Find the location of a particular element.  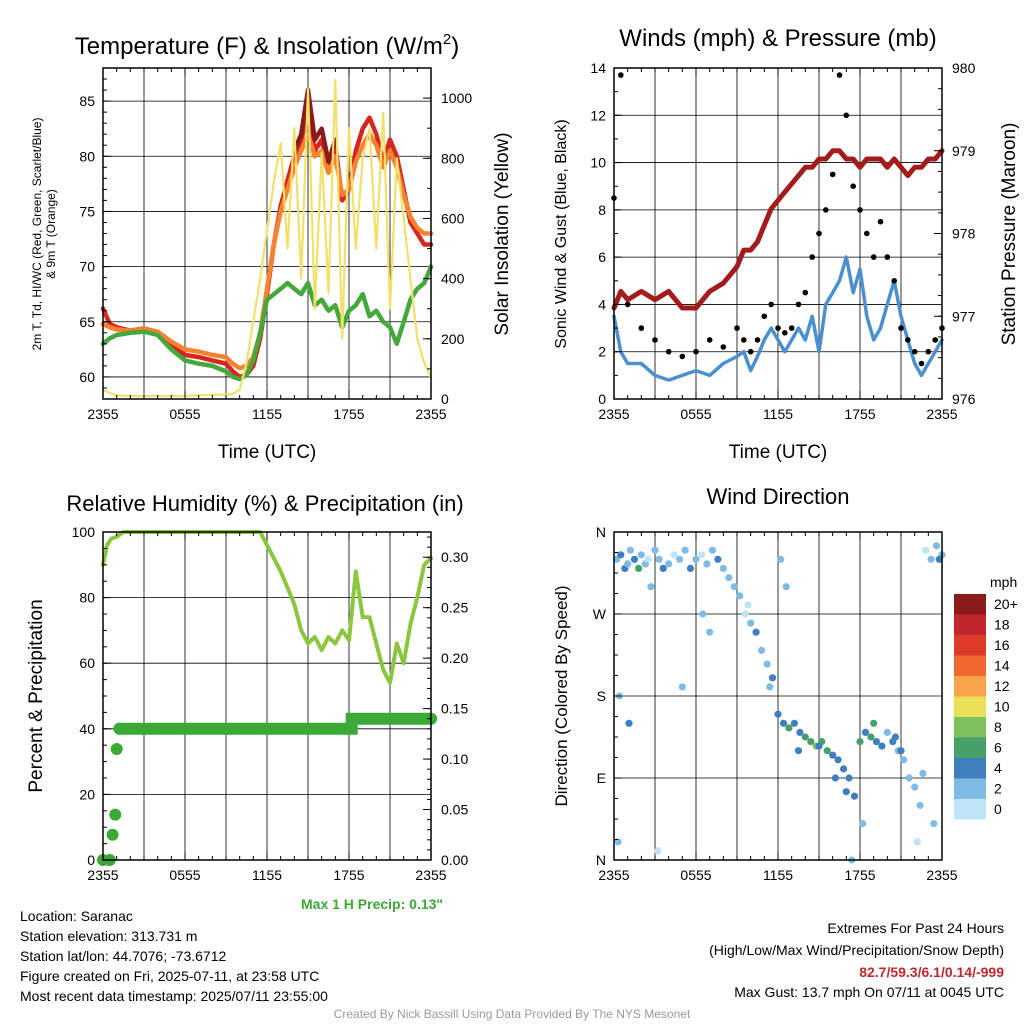

series-line-station-pressure is located at coordinates (778, 229).